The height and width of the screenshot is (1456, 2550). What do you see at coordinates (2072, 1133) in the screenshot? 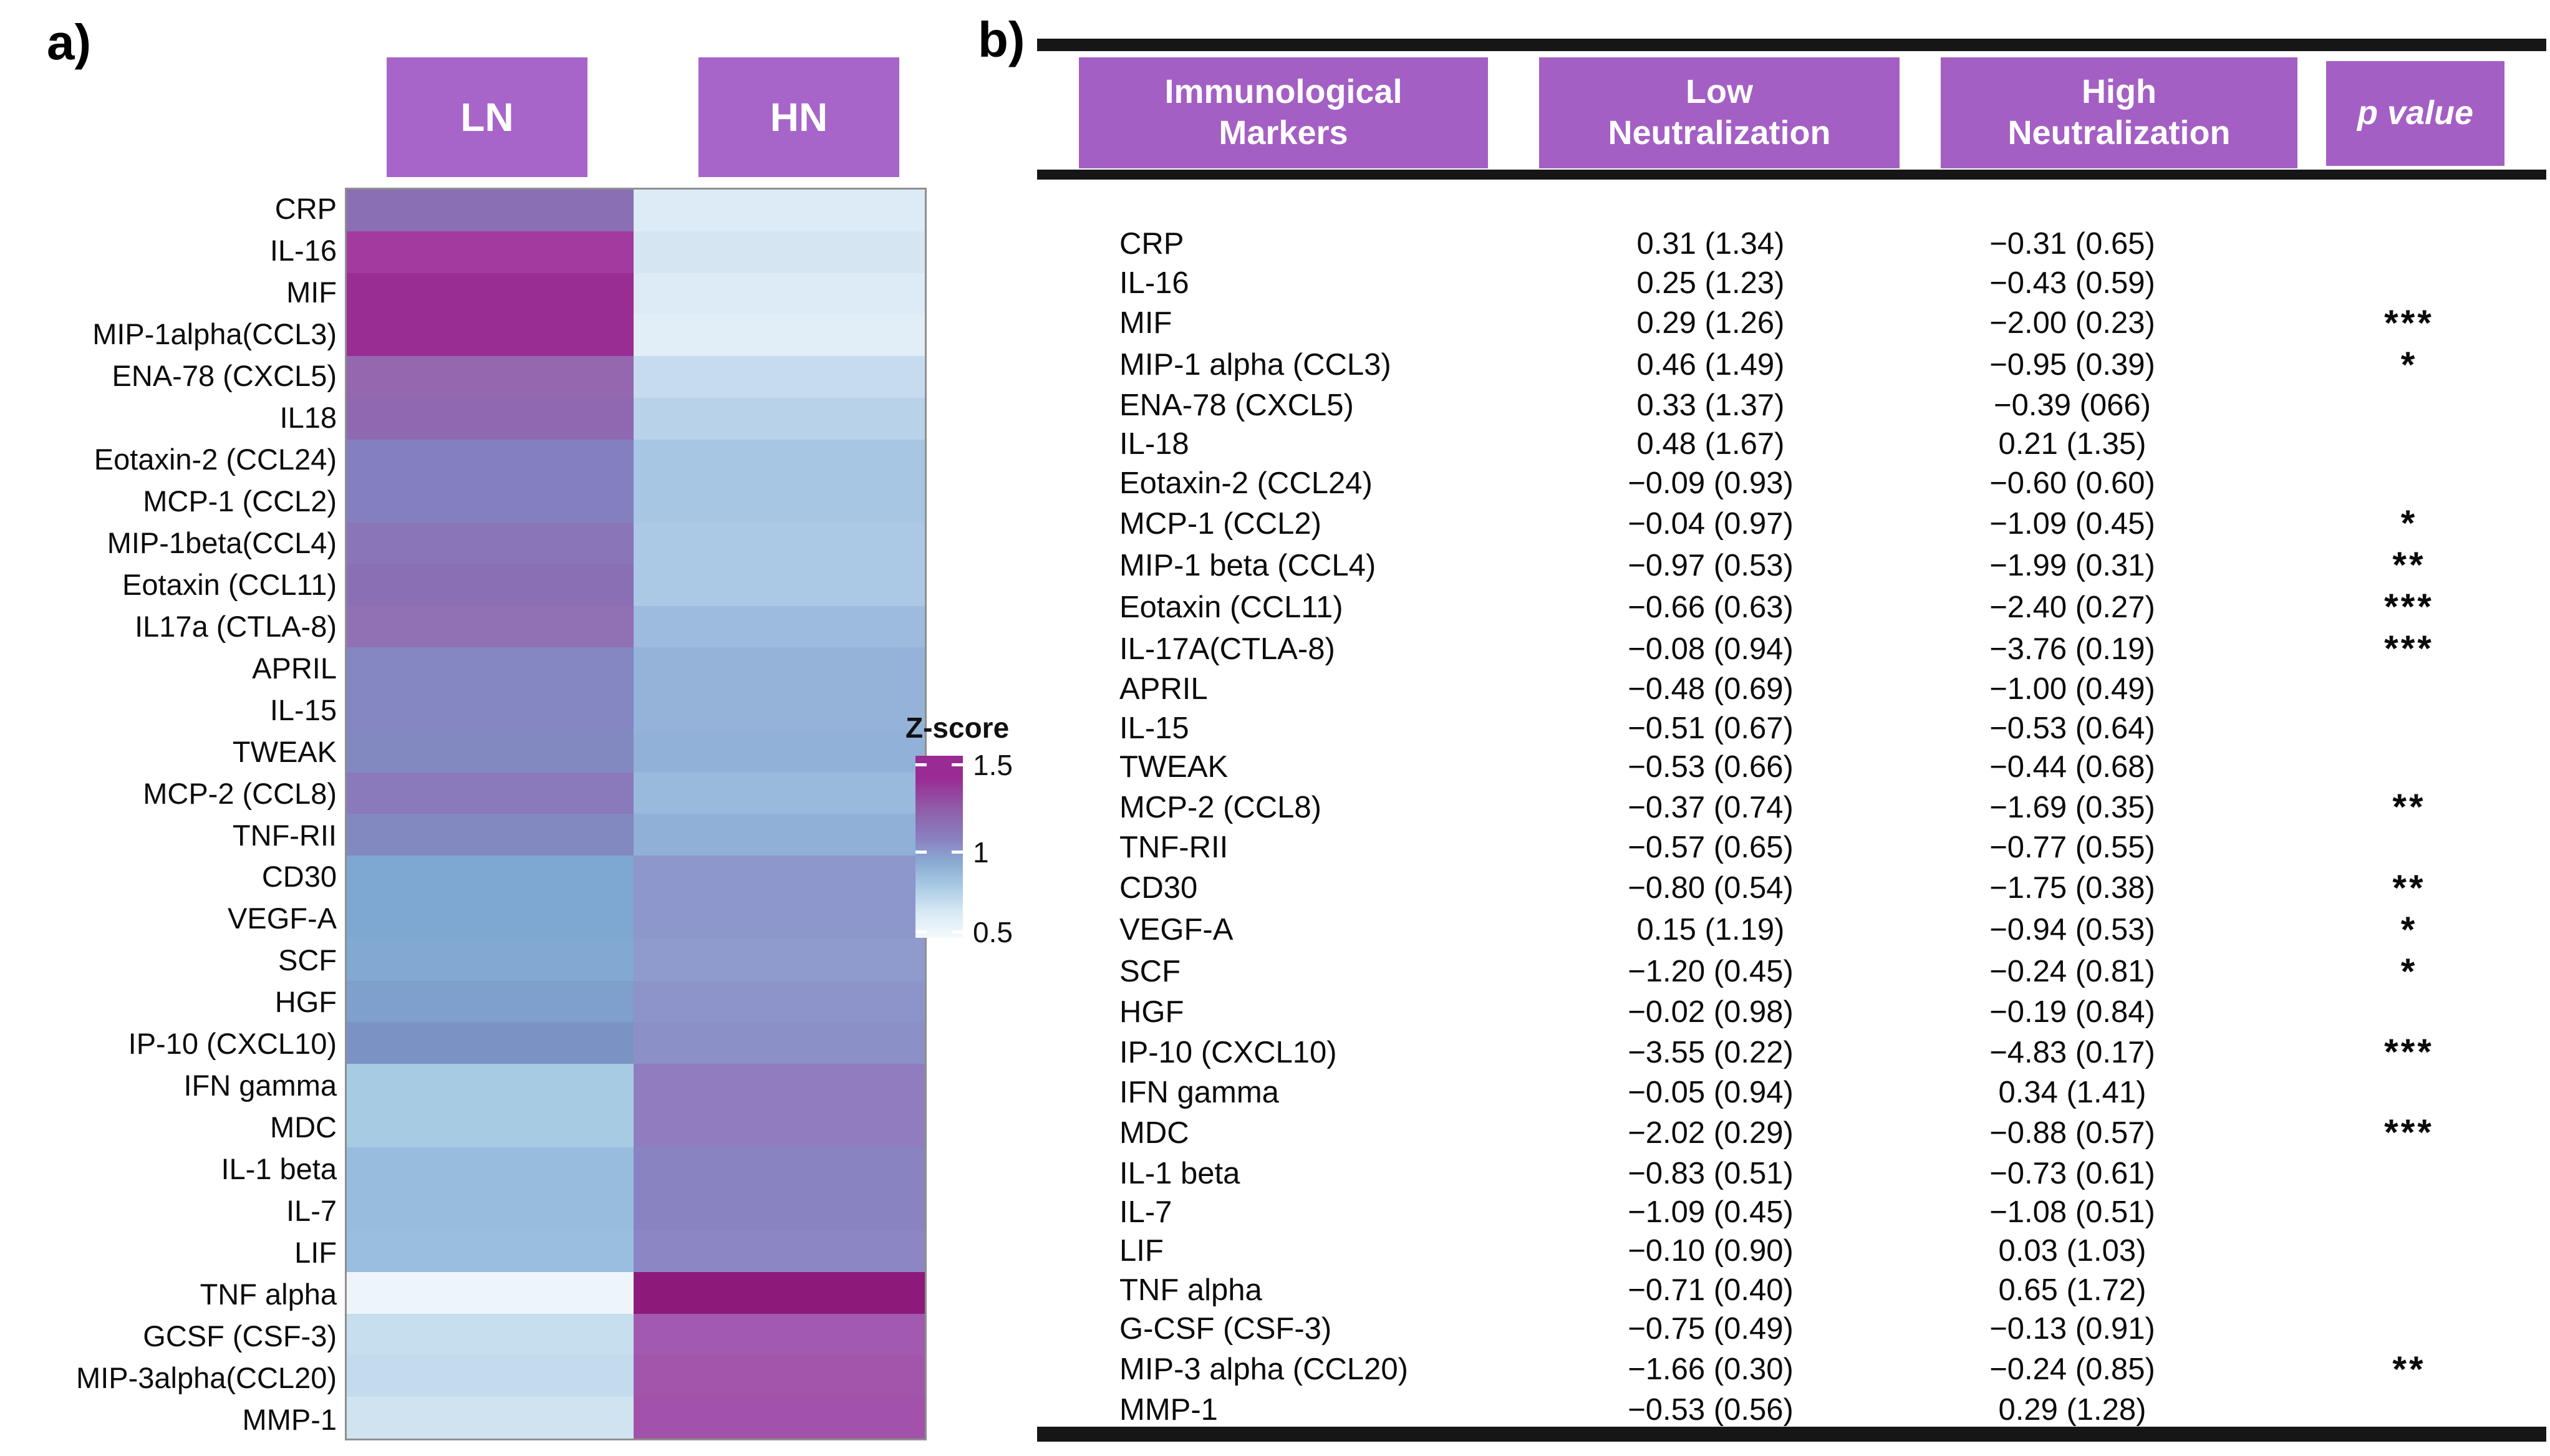
I see `table-cell-high-neutralization: −0.88 (0.57)` at bounding box center [2072, 1133].